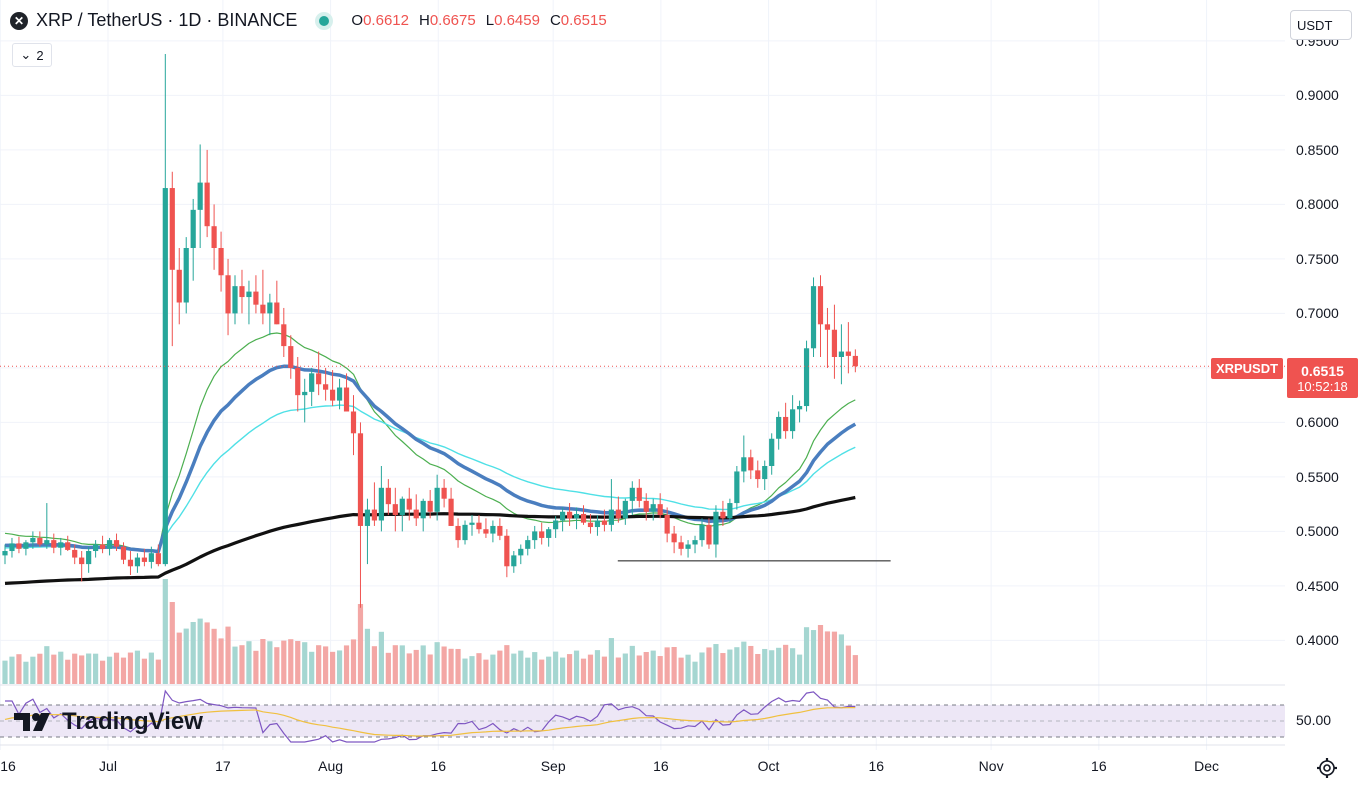 The width and height of the screenshot is (1359, 789). What do you see at coordinates (1317, 95) in the screenshot?
I see `price-axis-label: 0.9000` at bounding box center [1317, 95].